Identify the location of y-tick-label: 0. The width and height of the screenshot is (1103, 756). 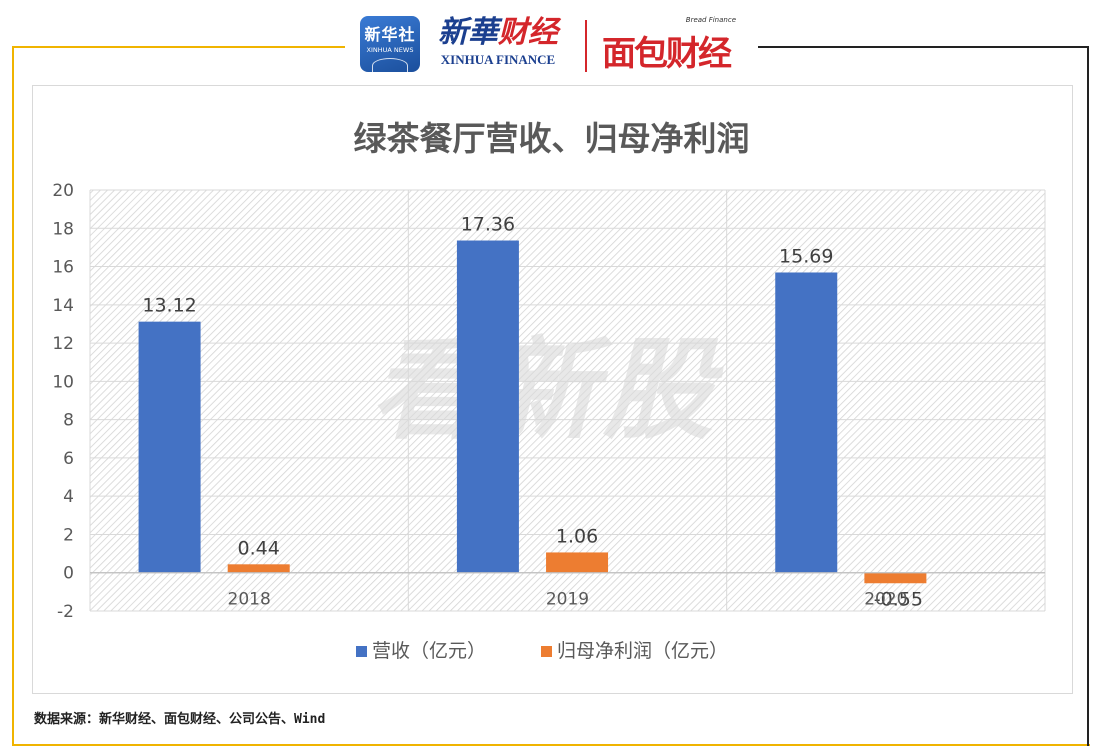
(68, 574).